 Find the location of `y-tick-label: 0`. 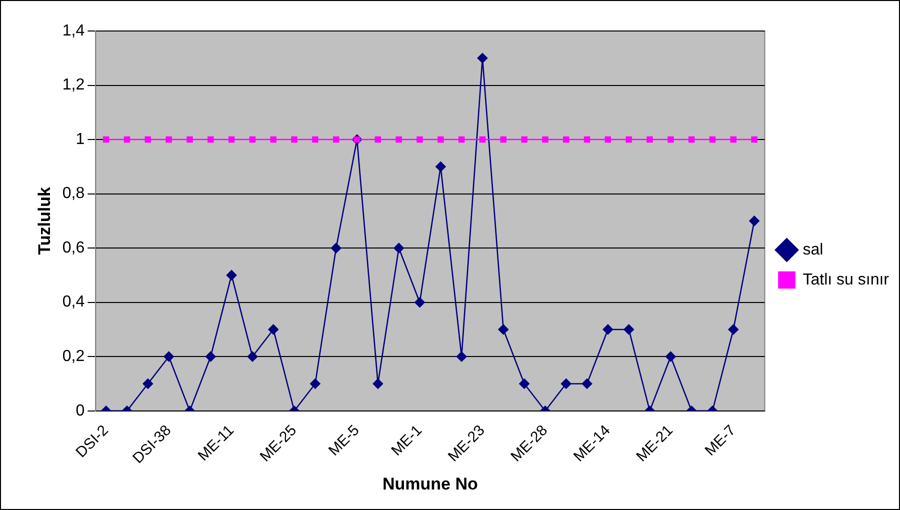

y-tick-label: 0 is located at coordinates (80, 411).